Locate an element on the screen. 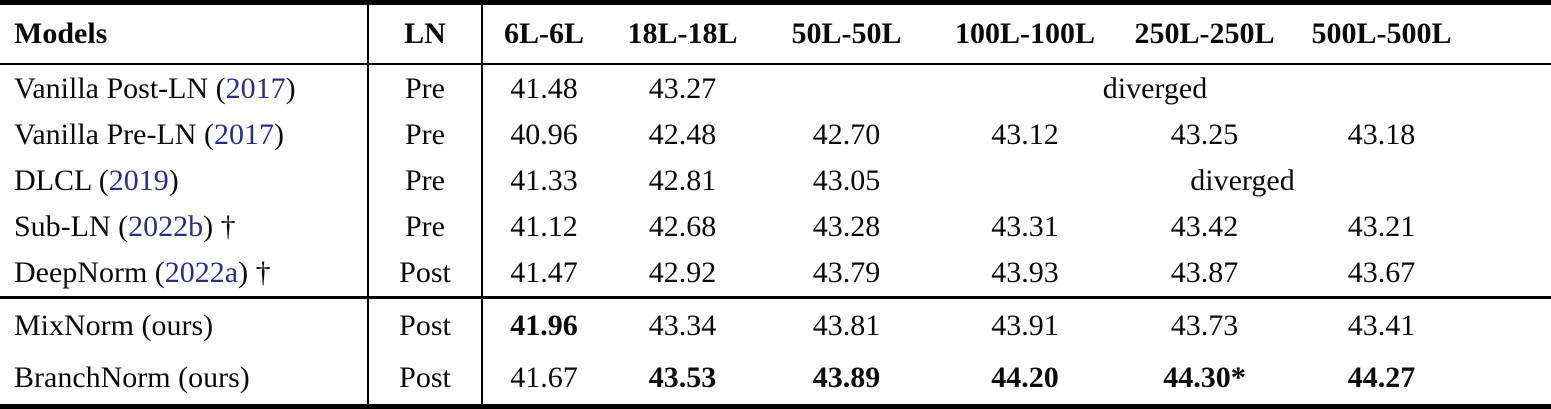  model-name-text: DLCL ( is located at coordinates (61, 180).